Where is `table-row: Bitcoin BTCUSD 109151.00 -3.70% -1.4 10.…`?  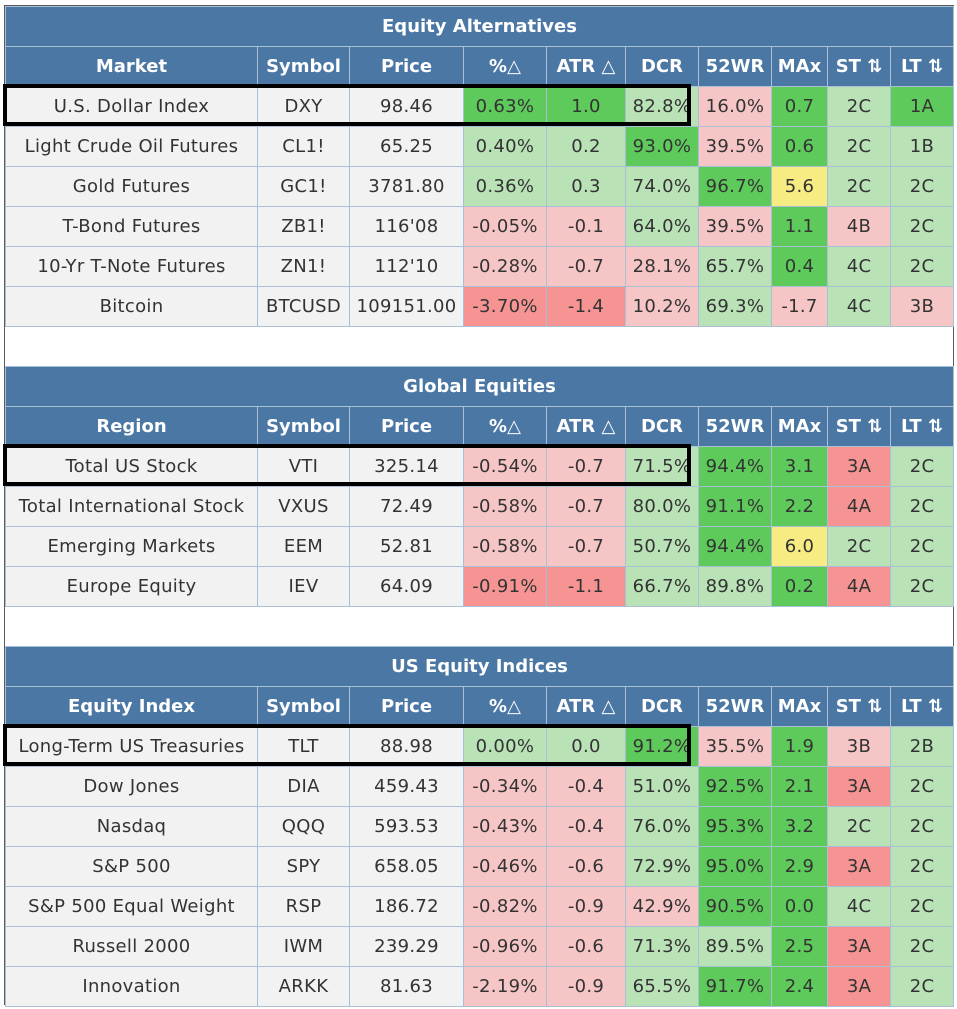 table-row: Bitcoin BTCUSD 109151.00 -3.70% -1.4 10.… is located at coordinates (479, 306).